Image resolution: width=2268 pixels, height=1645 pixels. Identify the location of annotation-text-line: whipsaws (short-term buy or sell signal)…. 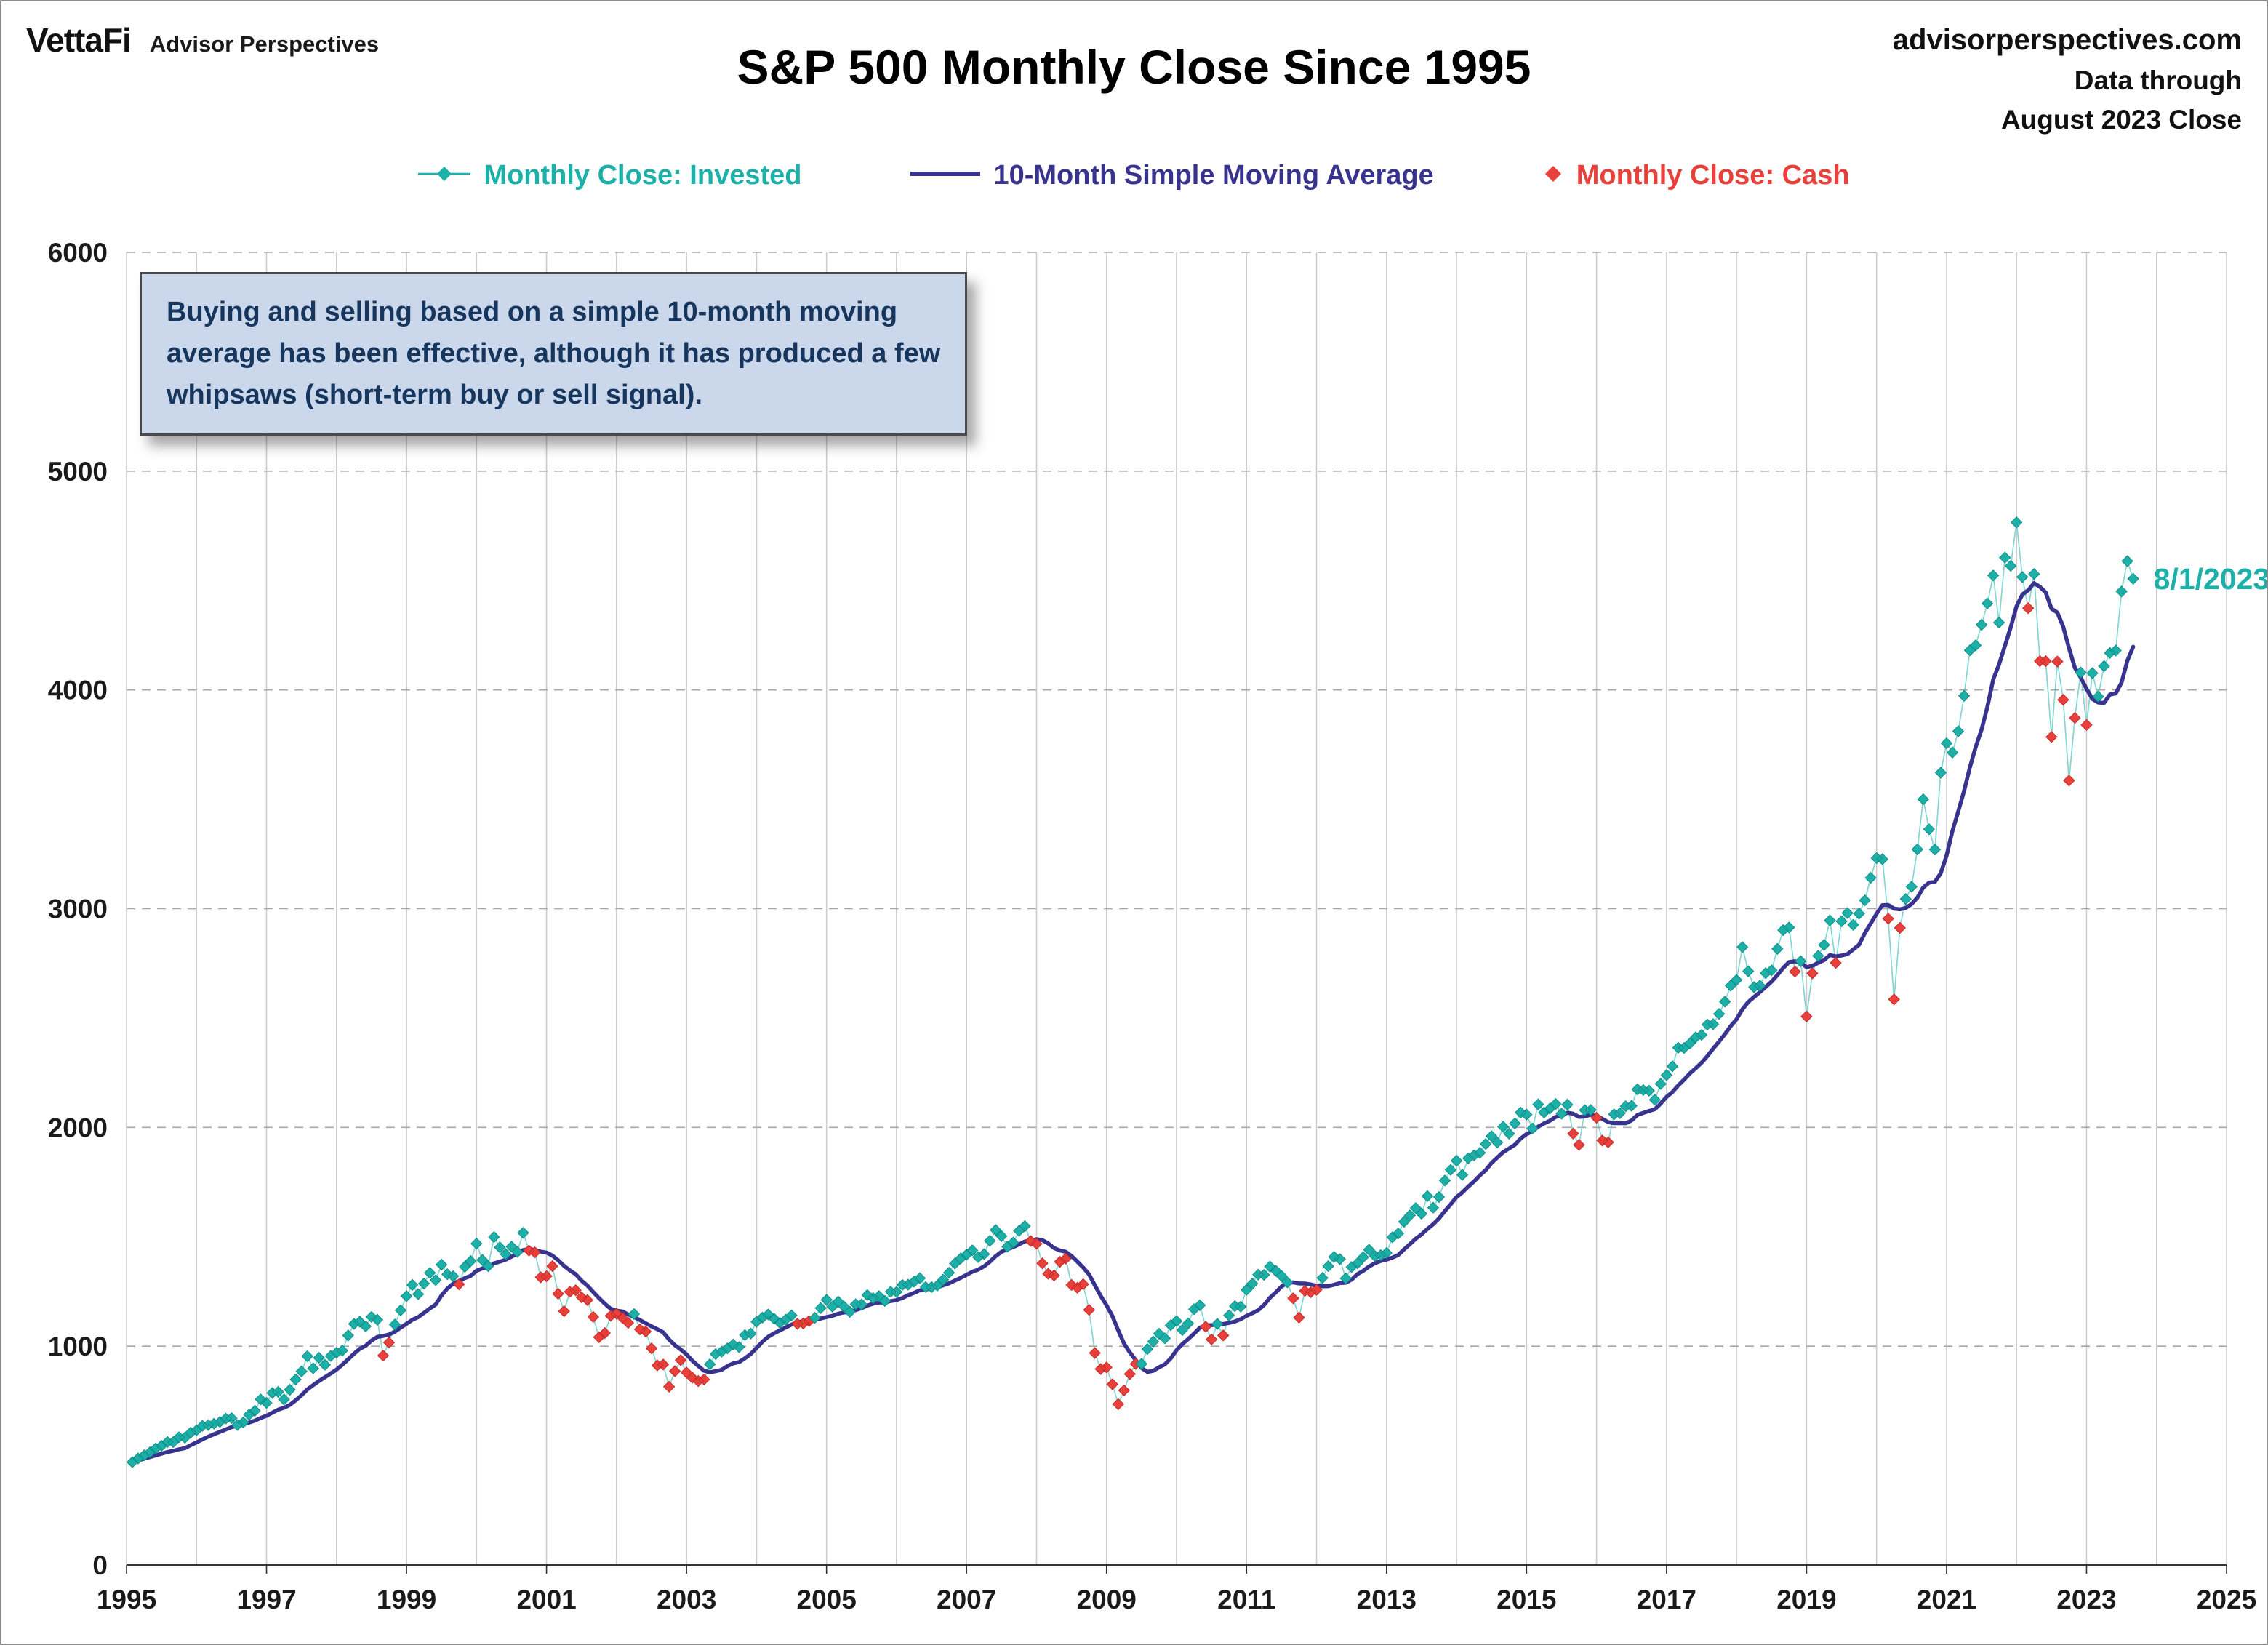
(434, 395).